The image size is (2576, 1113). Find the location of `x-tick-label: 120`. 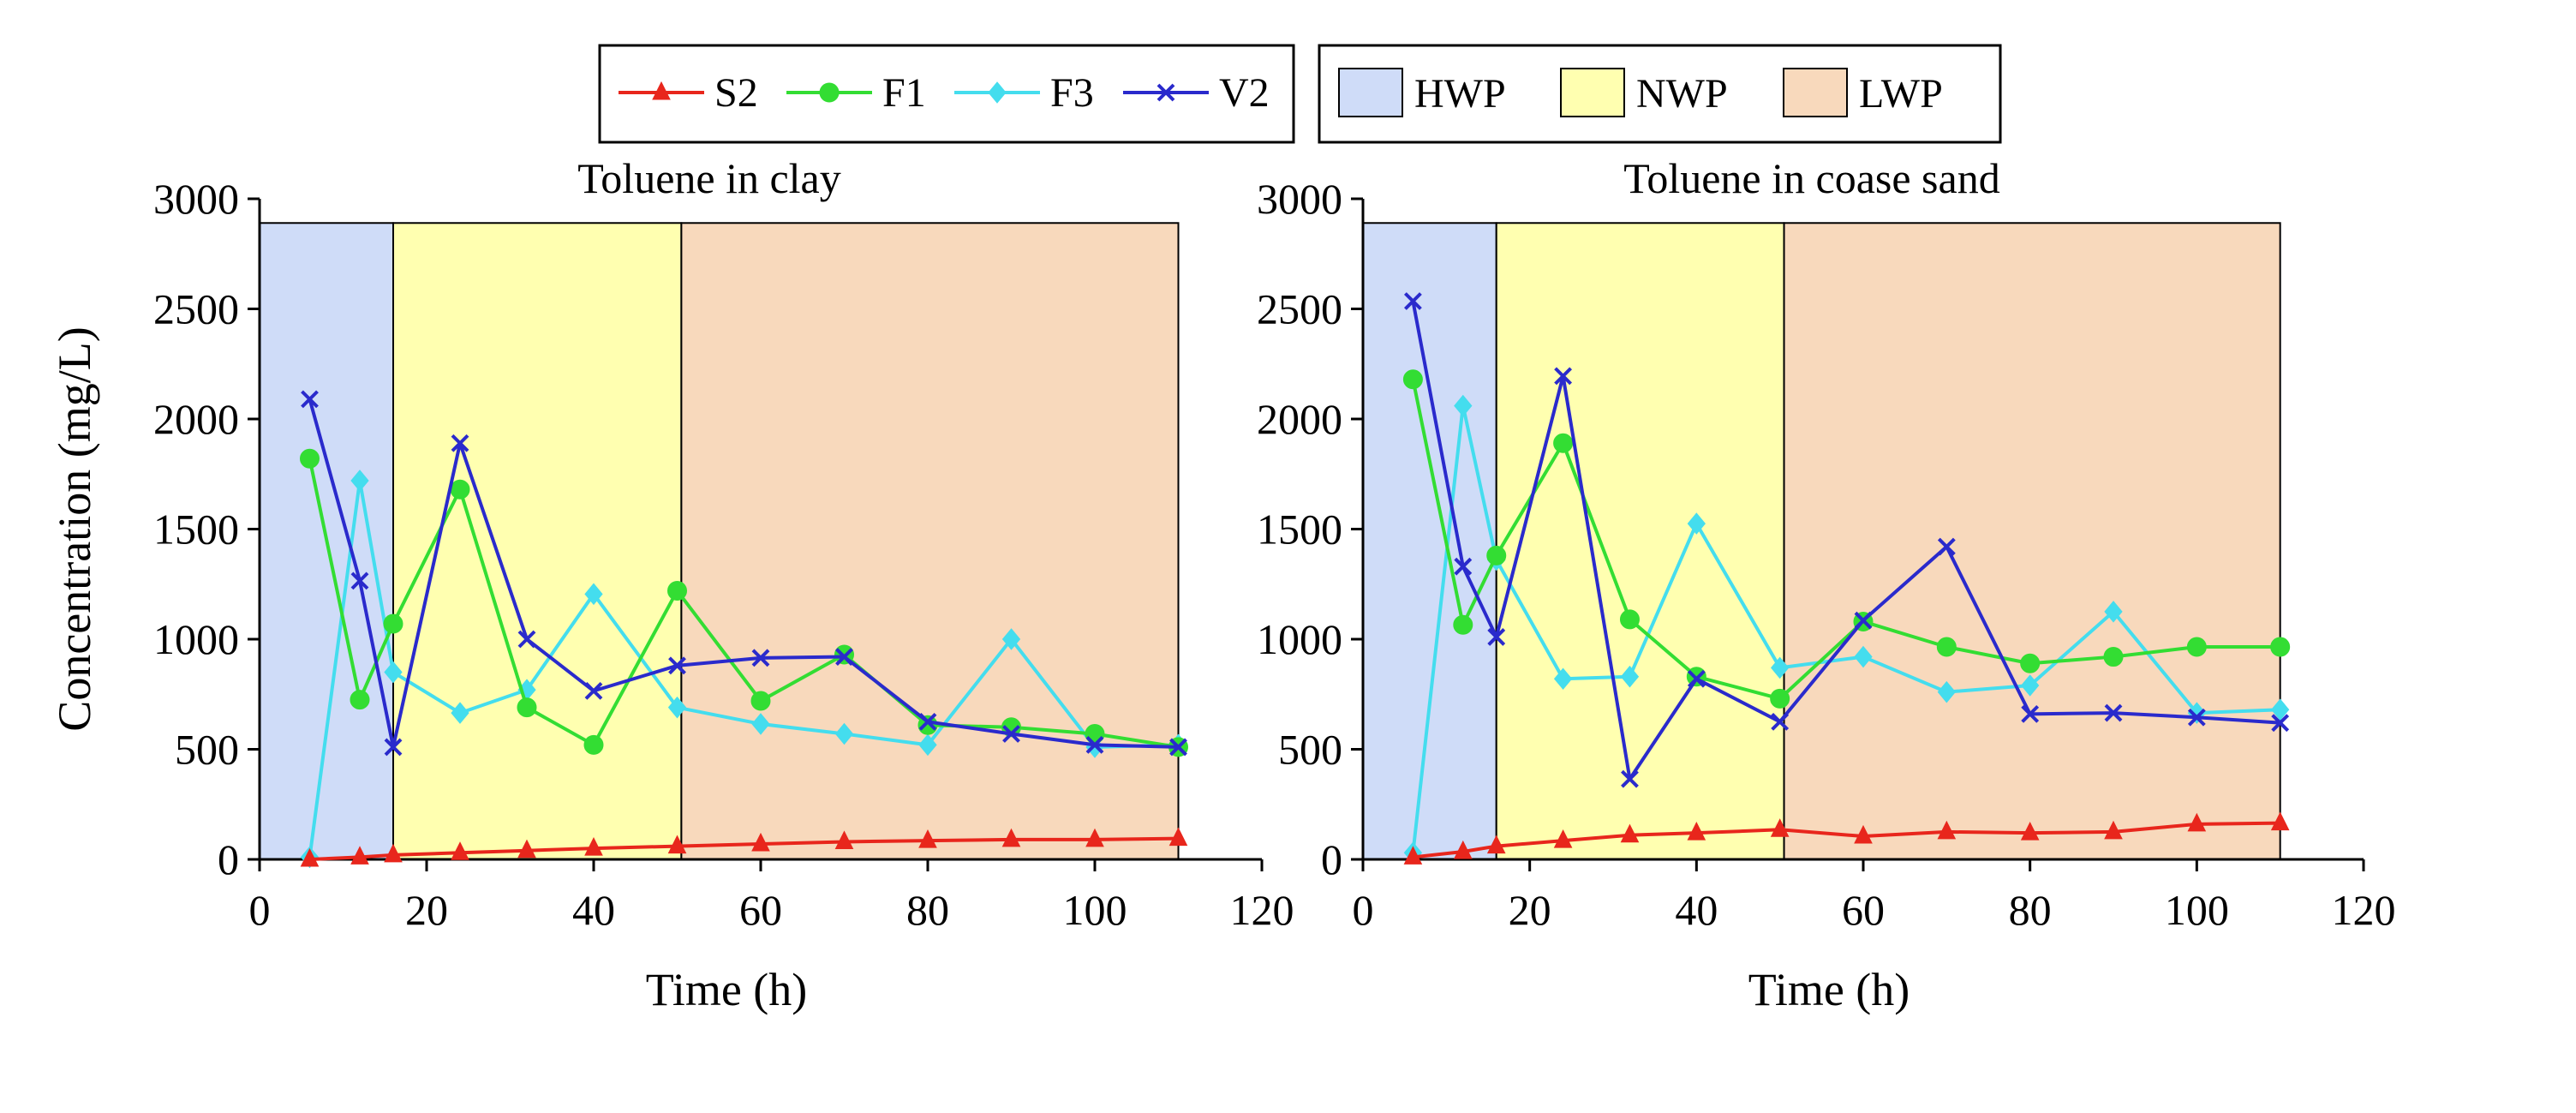

x-tick-label: 120 is located at coordinates (2364, 910).